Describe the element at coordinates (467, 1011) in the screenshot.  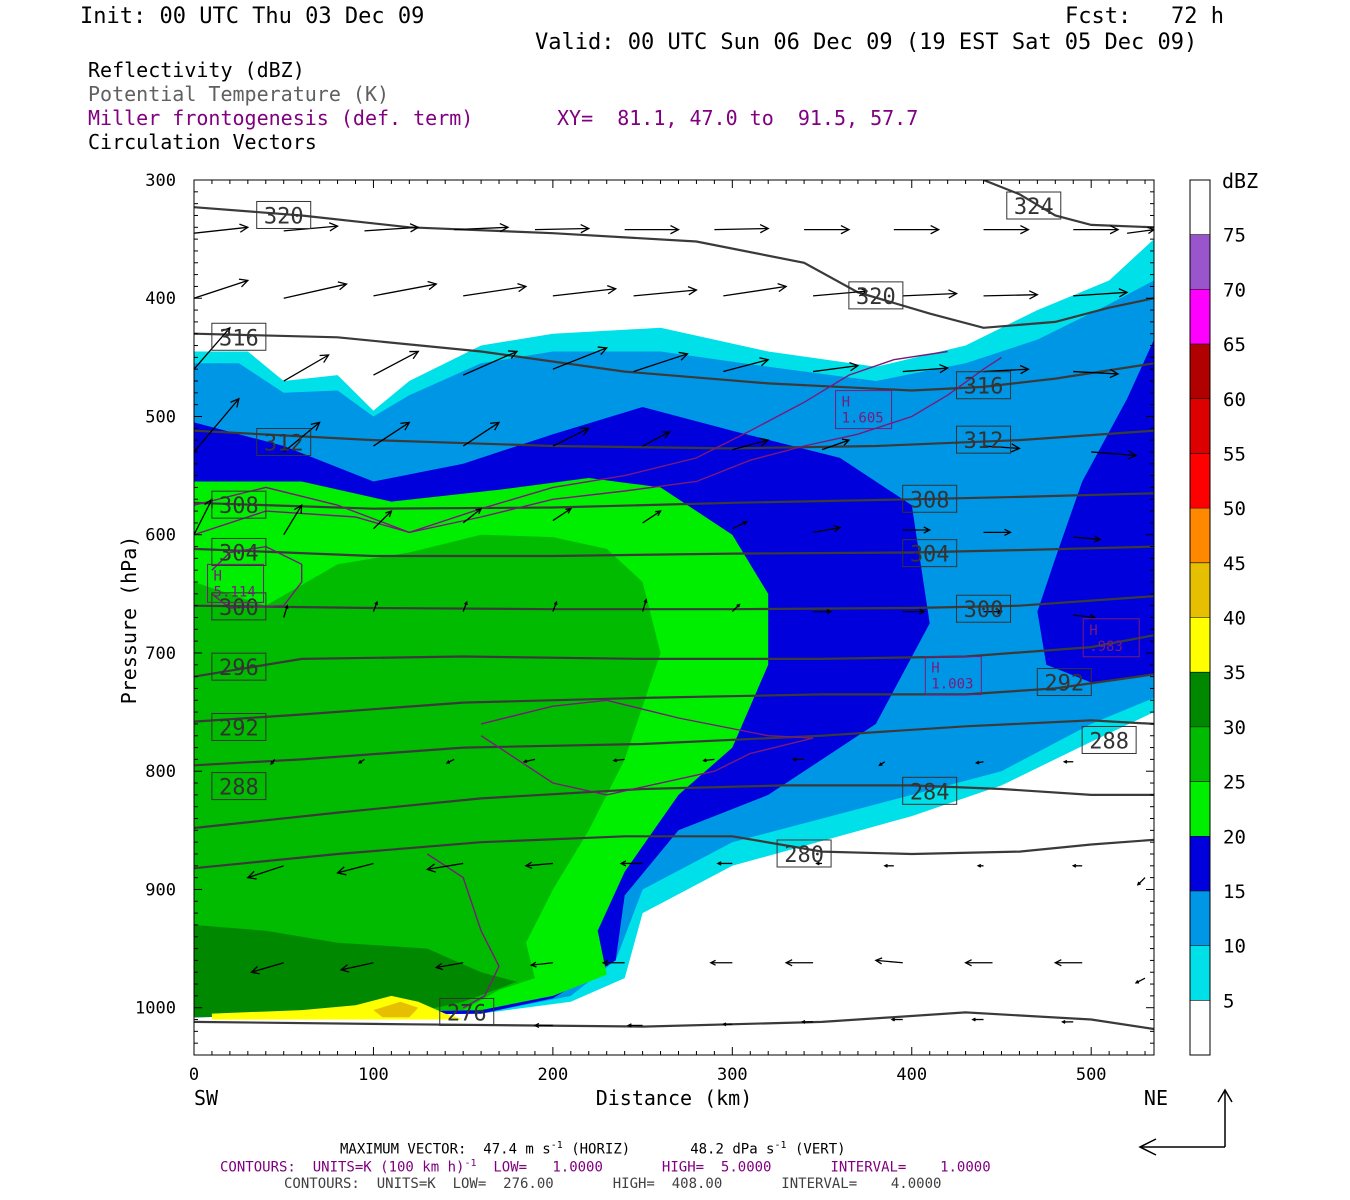
I see `theta-label: 276` at that location.